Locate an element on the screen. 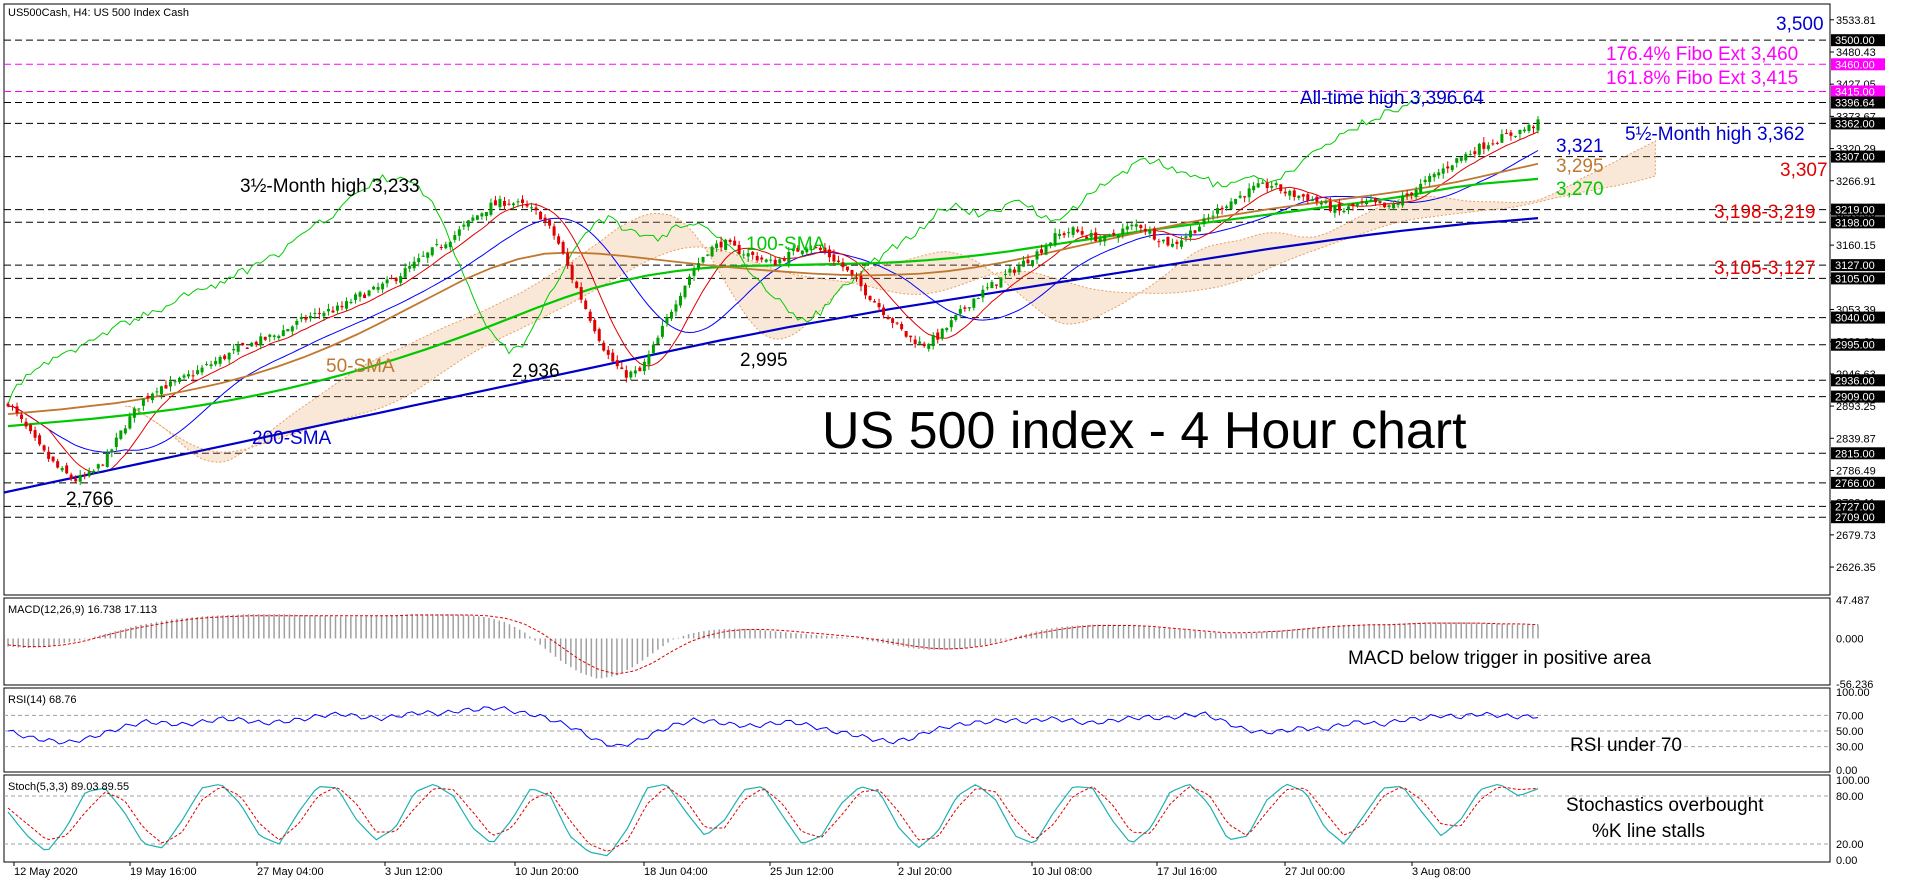 The image size is (1916, 879). stoch-annotation-line1: Stochastics overbought is located at coordinates (1665, 805).